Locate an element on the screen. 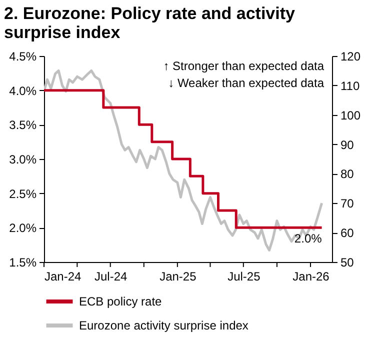 The width and height of the screenshot is (379, 349). annotation: 2.0% is located at coordinates (308, 239).